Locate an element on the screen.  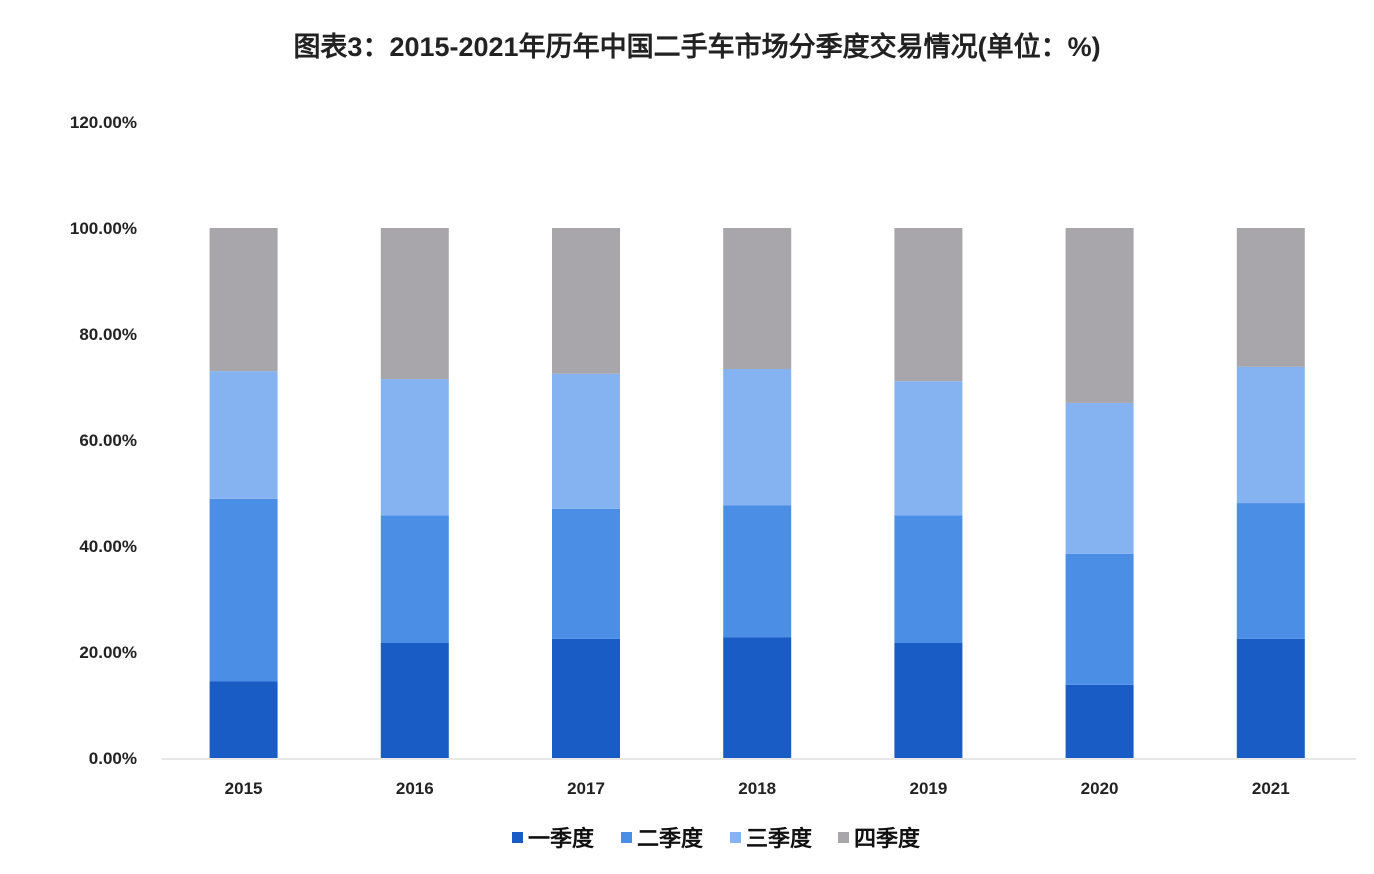
bar-segment-2018-q3 is located at coordinates (757, 437).